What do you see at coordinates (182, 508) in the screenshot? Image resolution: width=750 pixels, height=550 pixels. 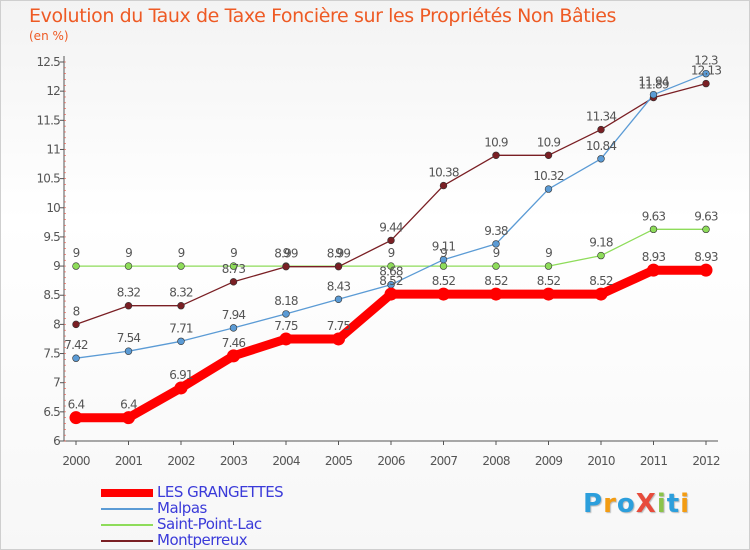 I see `legend-label: Malpas` at bounding box center [182, 508].